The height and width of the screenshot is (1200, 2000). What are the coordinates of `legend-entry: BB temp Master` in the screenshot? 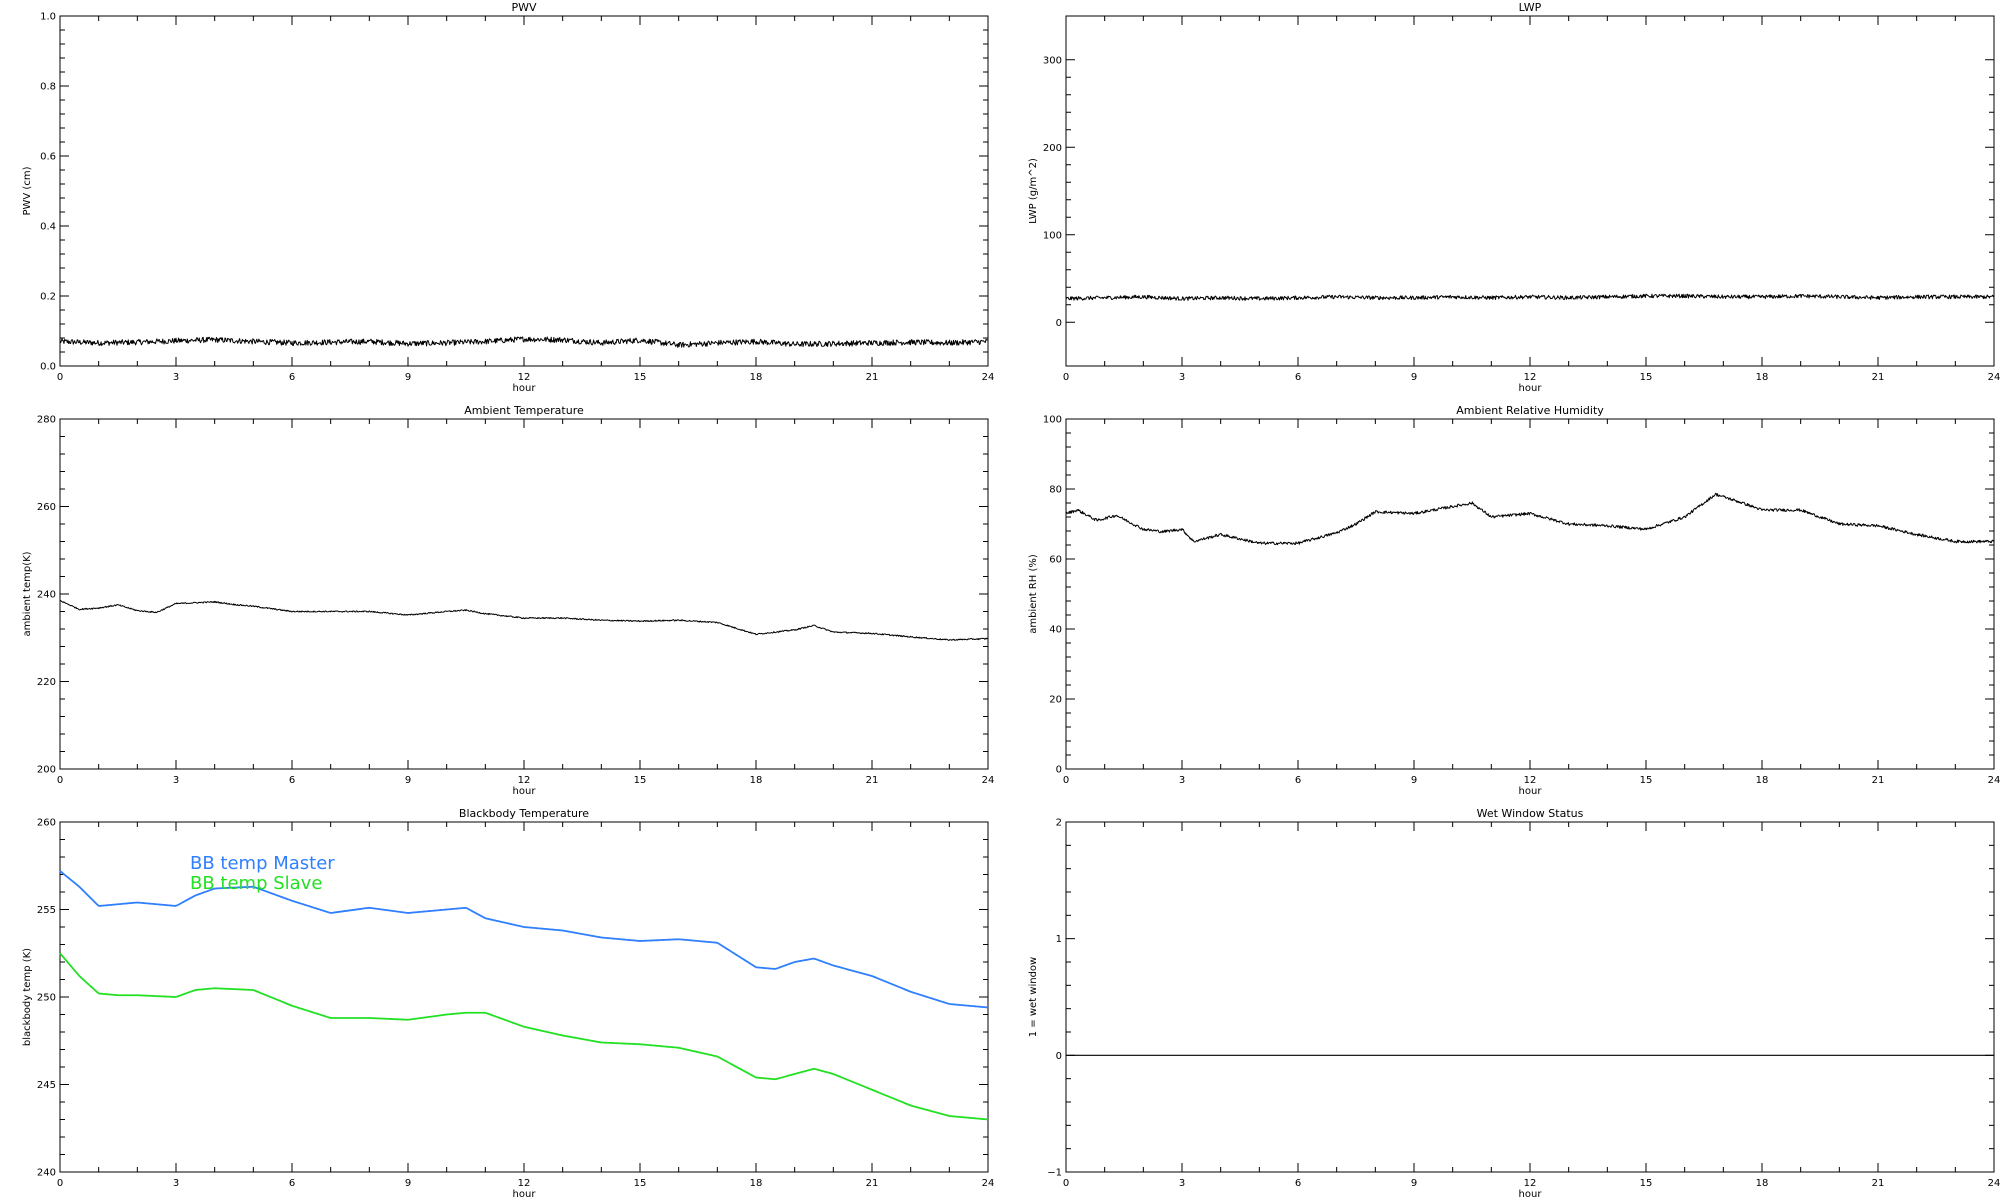 It's located at (262, 863).